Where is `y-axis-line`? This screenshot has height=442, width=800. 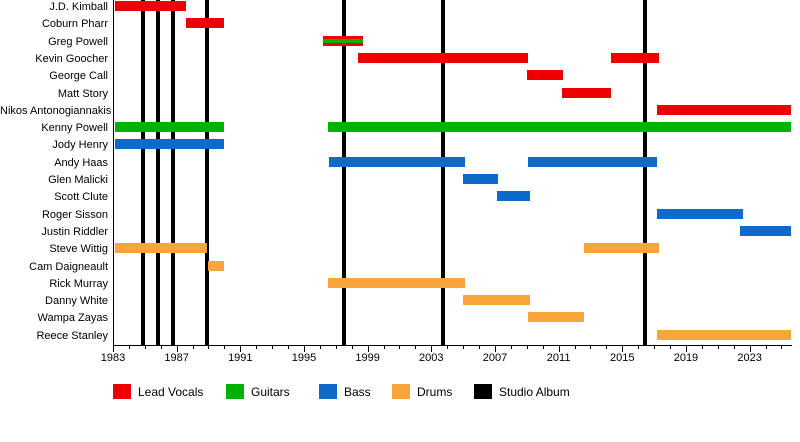 y-axis-line is located at coordinates (113, 172).